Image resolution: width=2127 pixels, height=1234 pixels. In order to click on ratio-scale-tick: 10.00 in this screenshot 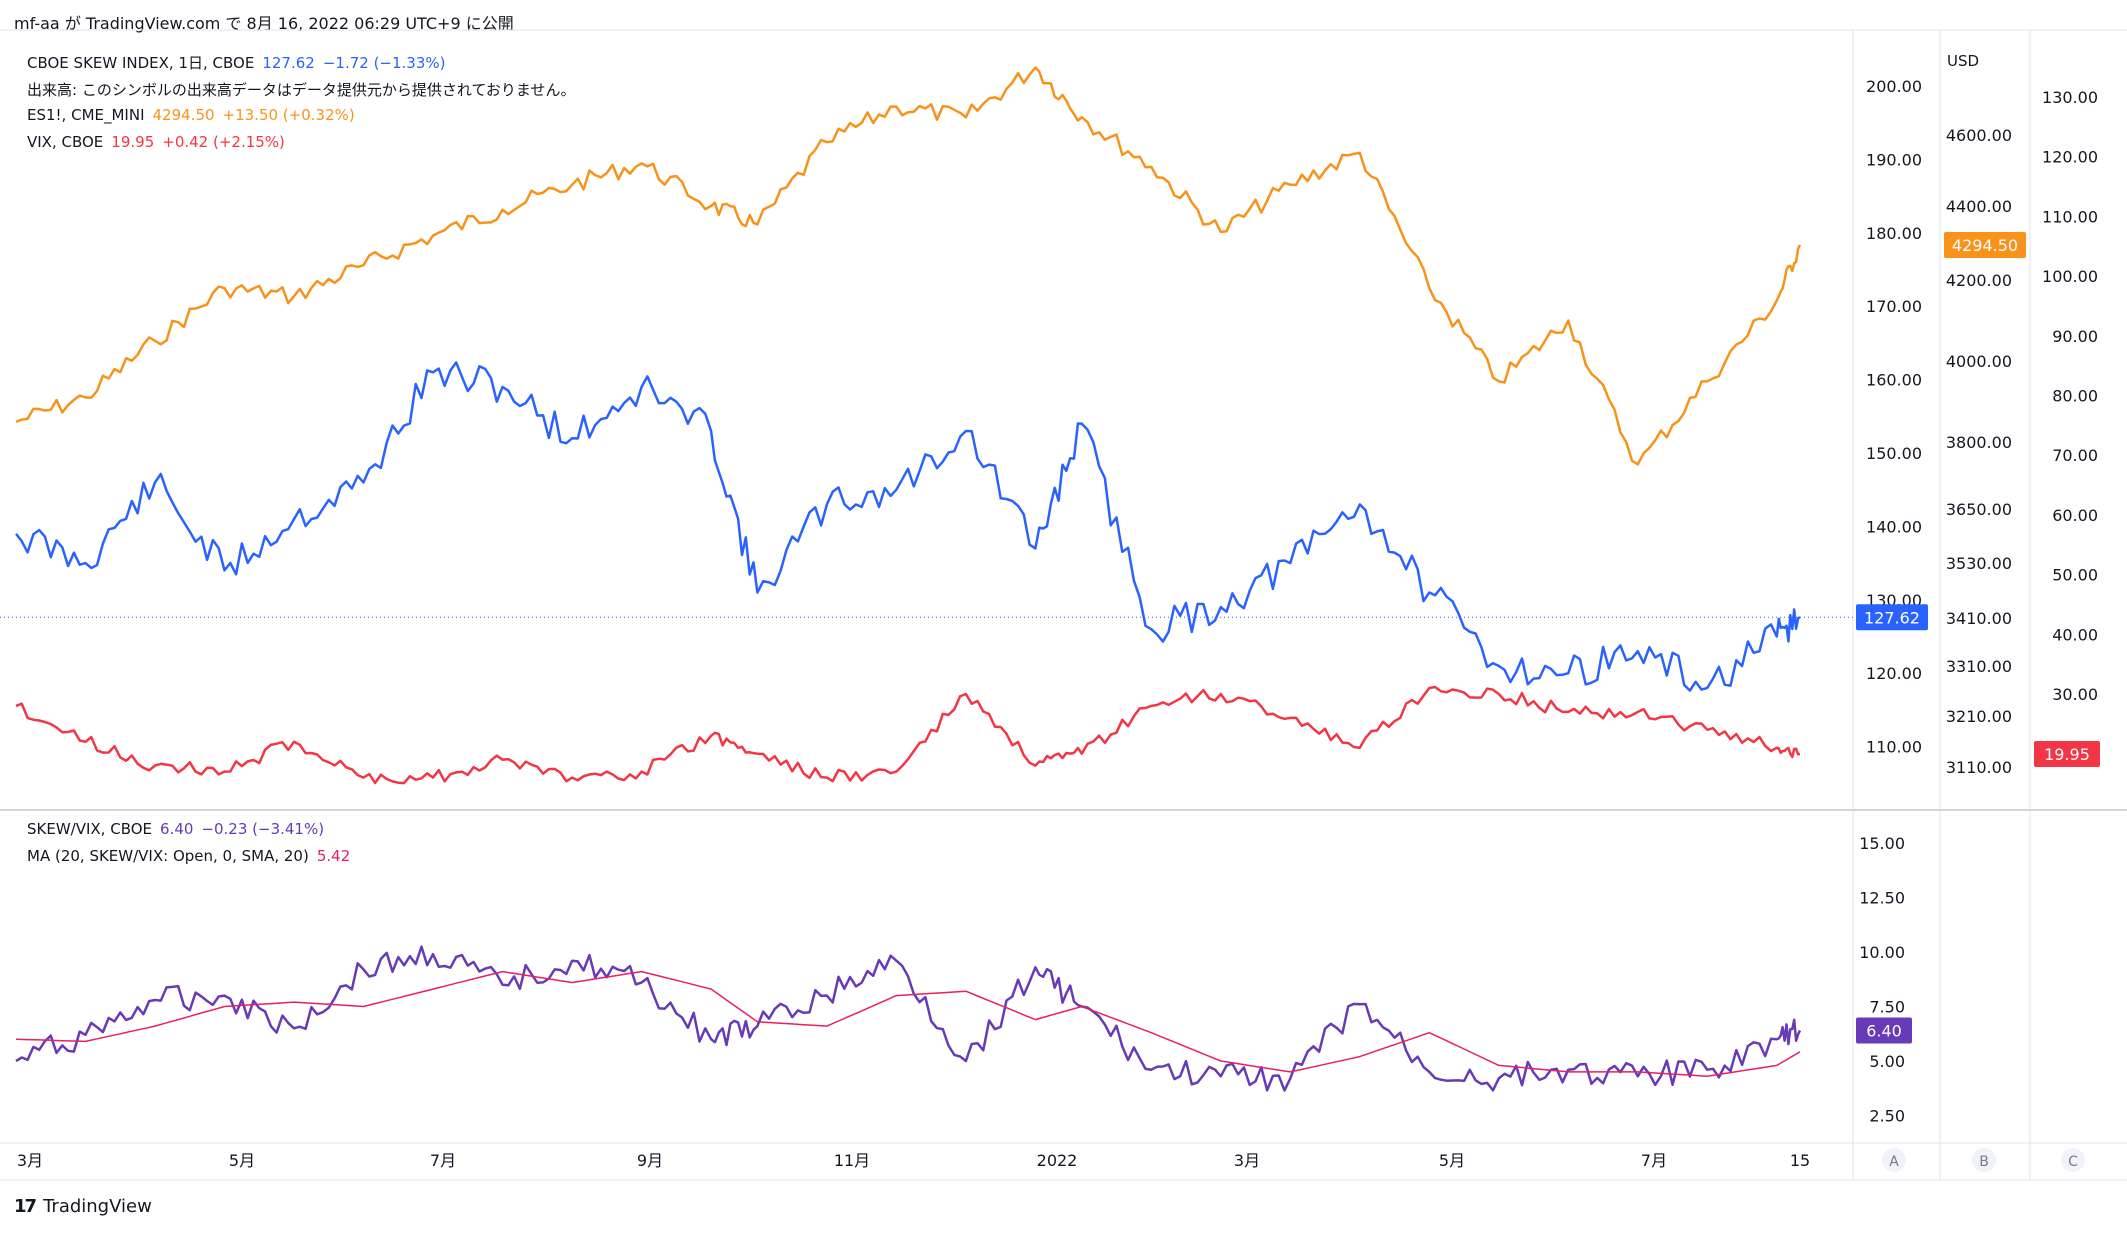, I will do `click(1882, 952)`.